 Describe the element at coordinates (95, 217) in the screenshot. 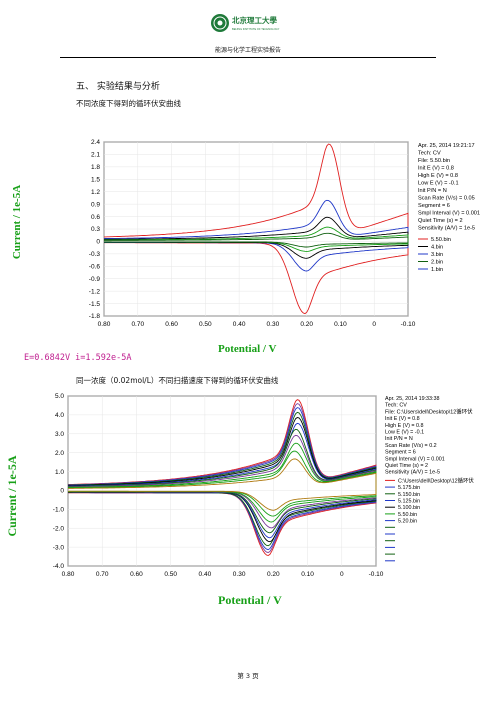

I see `y-tick-label: 0.6` at that location.